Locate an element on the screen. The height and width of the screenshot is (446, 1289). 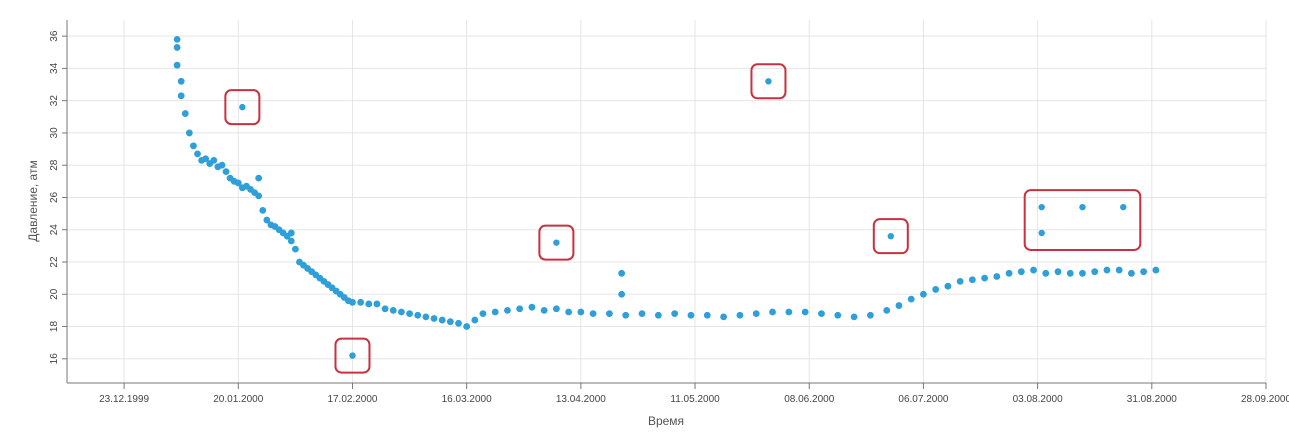
x-tick-label: 31.08.2000 is located at coordinates (1152, 399).